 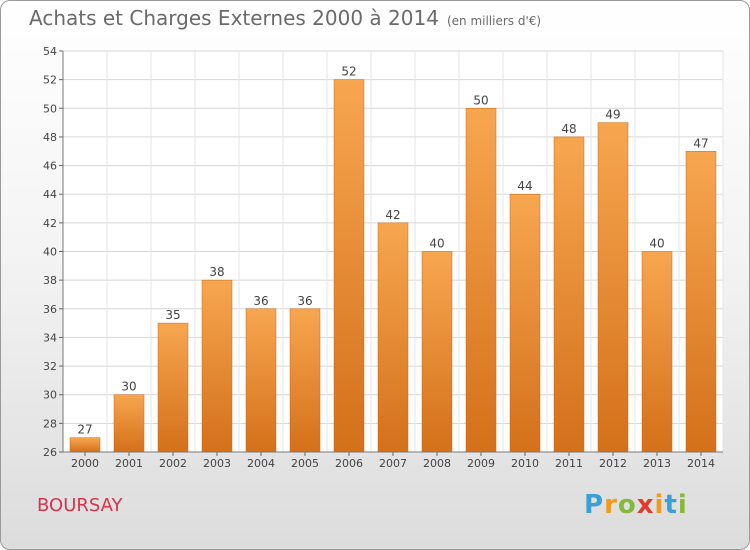 What do you see at coordinates (50, 452) in the screenshot?
I see `y-tick-label: 26` at bounding box center [50, 452].